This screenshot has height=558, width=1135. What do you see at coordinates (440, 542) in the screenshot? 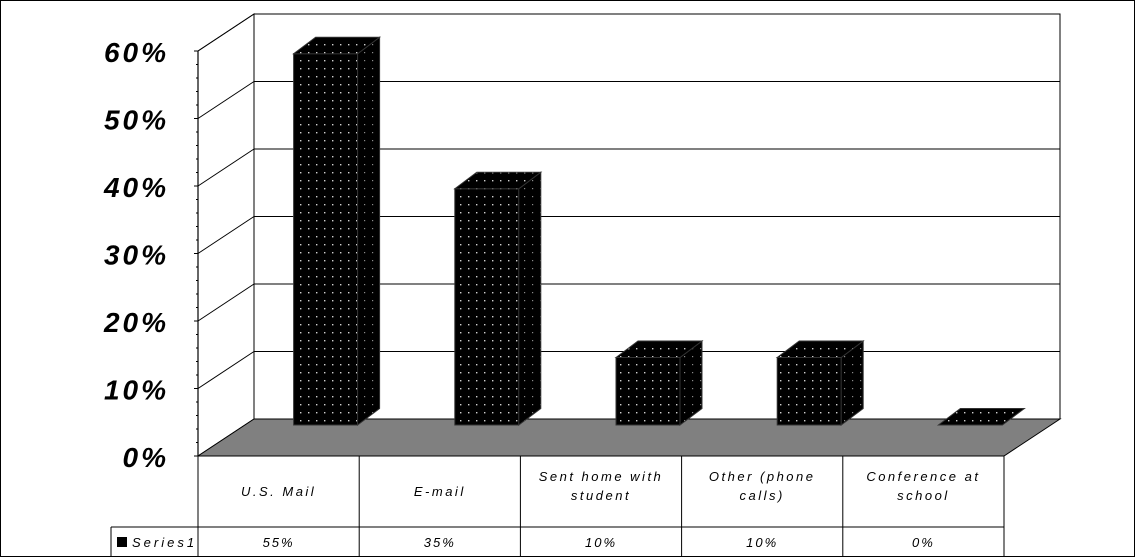
I see `data-label: 35%` at bounding box center [440, 542].